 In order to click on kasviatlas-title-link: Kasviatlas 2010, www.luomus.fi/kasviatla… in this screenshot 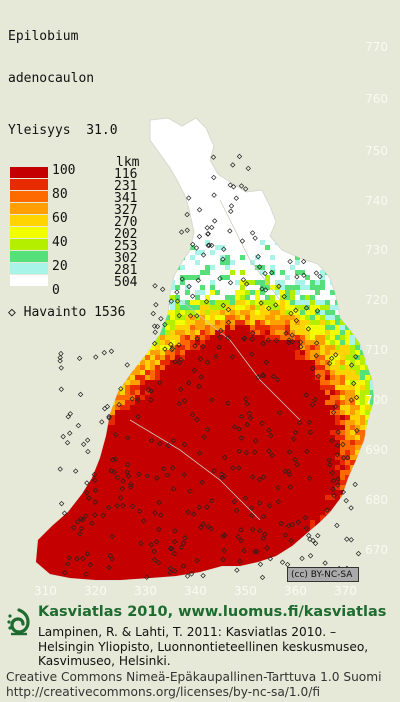, I will do `click(212, 612)`.